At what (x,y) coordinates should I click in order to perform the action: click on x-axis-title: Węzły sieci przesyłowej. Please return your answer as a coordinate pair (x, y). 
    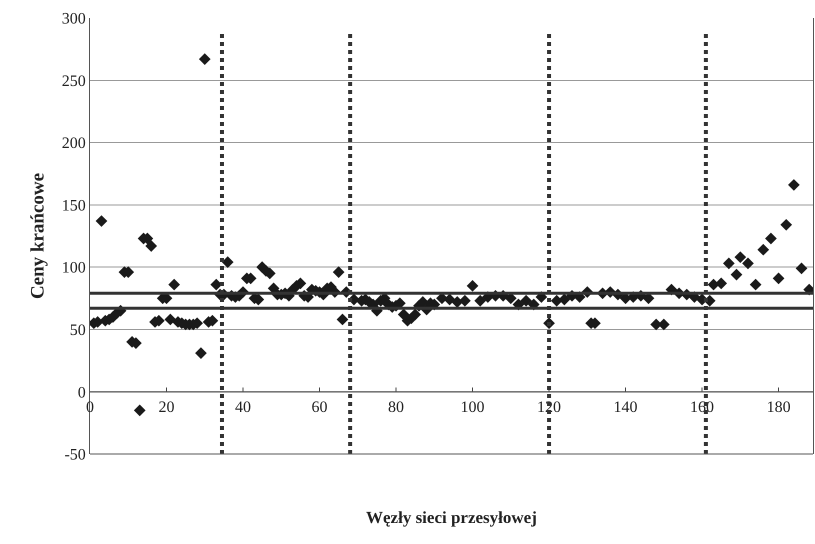
    Looking at the image, I should click on (451, 517).